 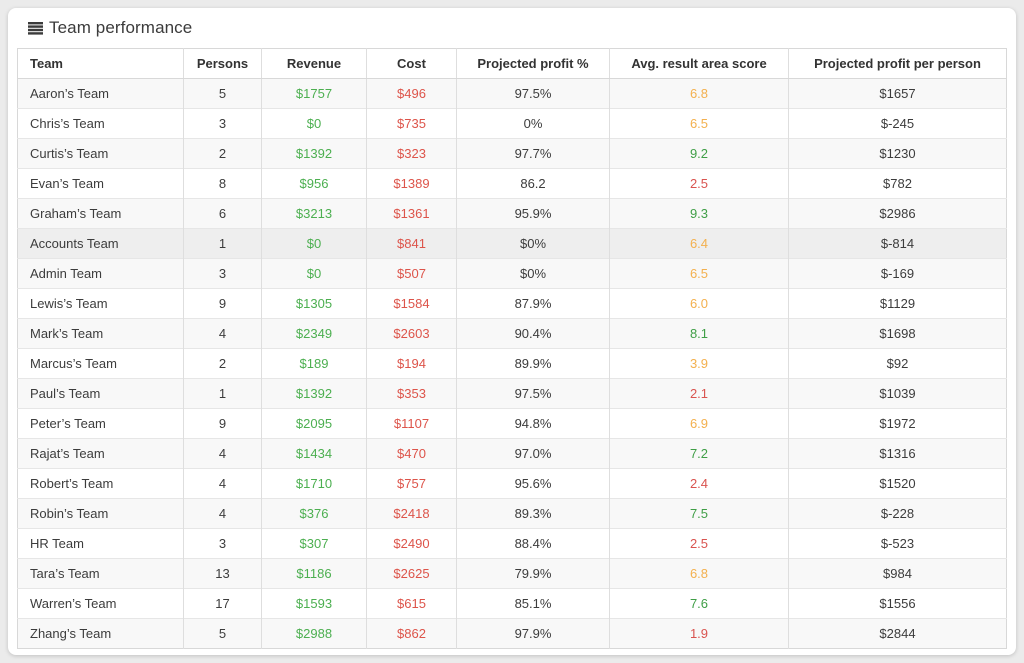 I want to click on cell-cost: $615, so click(x=411, y=603).